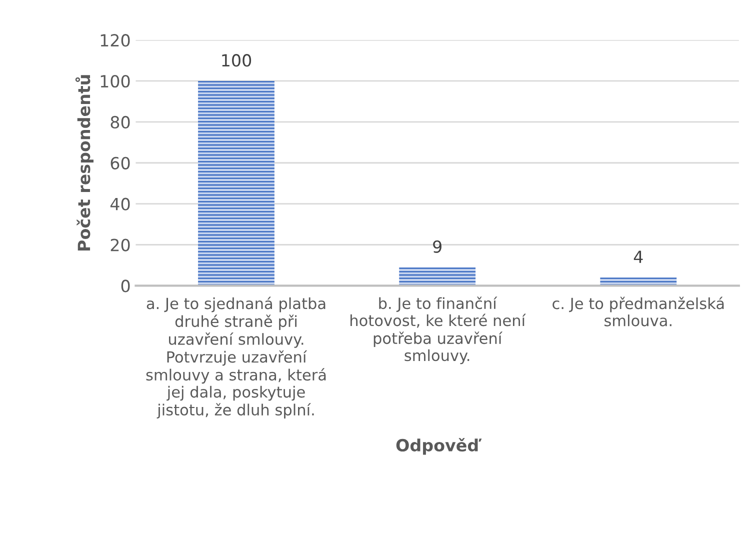 Image resolution: width=754 pixels, height=534 pixels. What do you see at coordinates (125, 286) in the screenshot?
I see `y-tick-label: 0` at bounding box center [125, 286].